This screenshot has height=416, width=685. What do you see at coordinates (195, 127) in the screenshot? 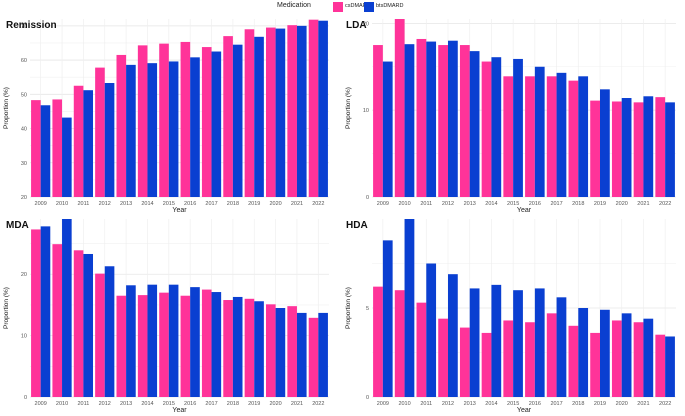
I see `remission-bar-btsdmard-2016` at bounding box center [195, 127].